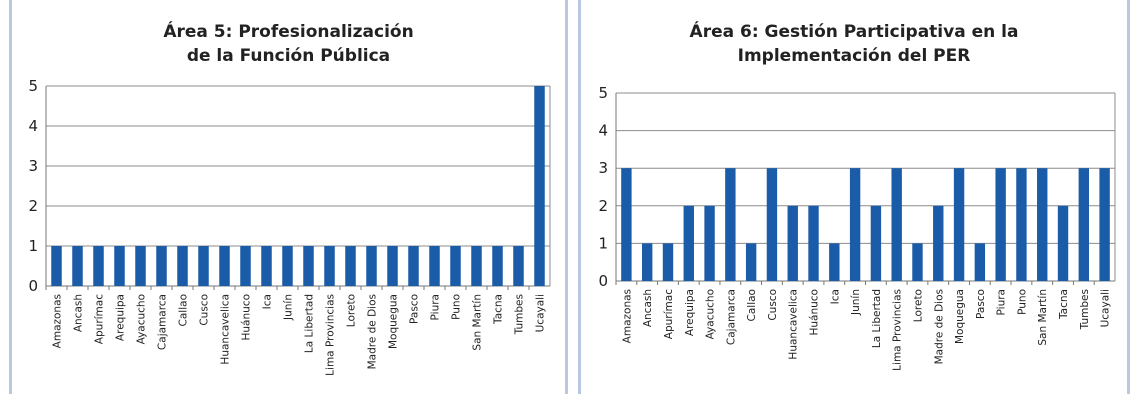  I want to click on x-tick-label: Huánuco, so click(815, 312).